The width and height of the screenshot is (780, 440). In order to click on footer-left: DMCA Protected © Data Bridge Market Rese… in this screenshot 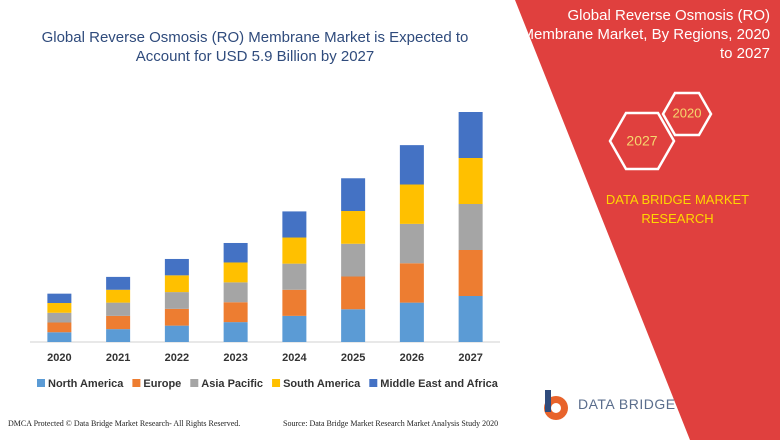, I will do `click(124, 423)`.